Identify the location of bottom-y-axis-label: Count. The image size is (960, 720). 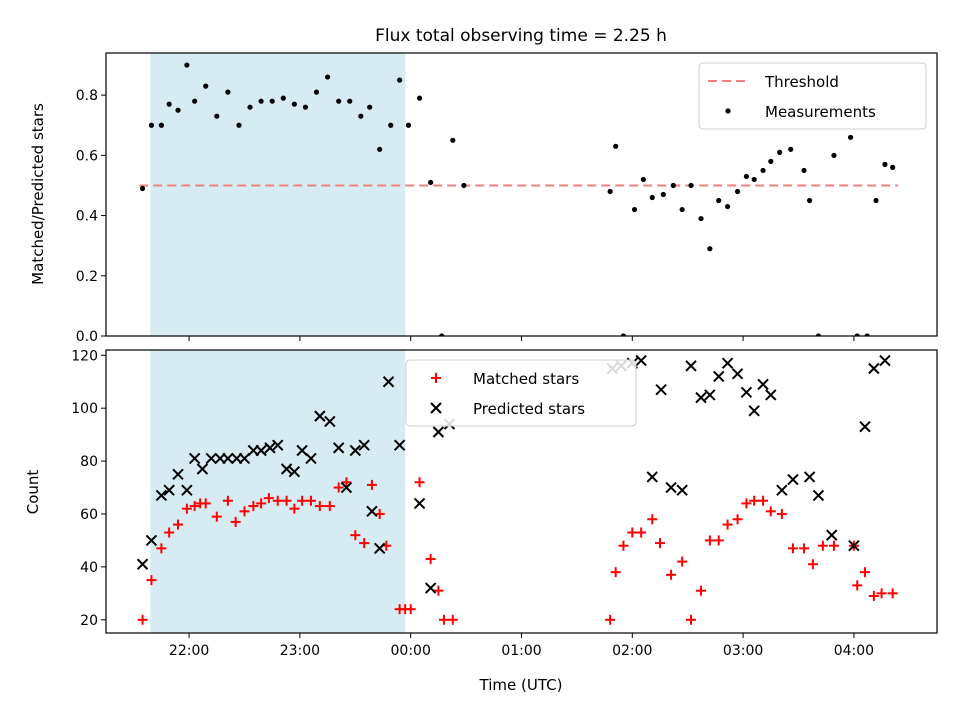
(33, 492).